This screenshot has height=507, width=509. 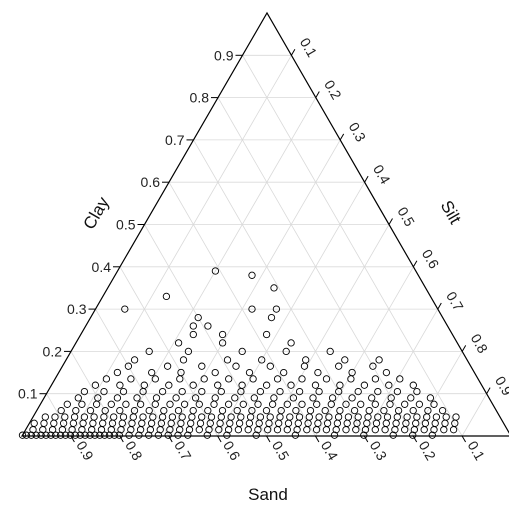 What do you see at coordinates (330, 450) in the screenshot?
I see `sand-tick-label: 0.4` at bounding box center [330, 450].